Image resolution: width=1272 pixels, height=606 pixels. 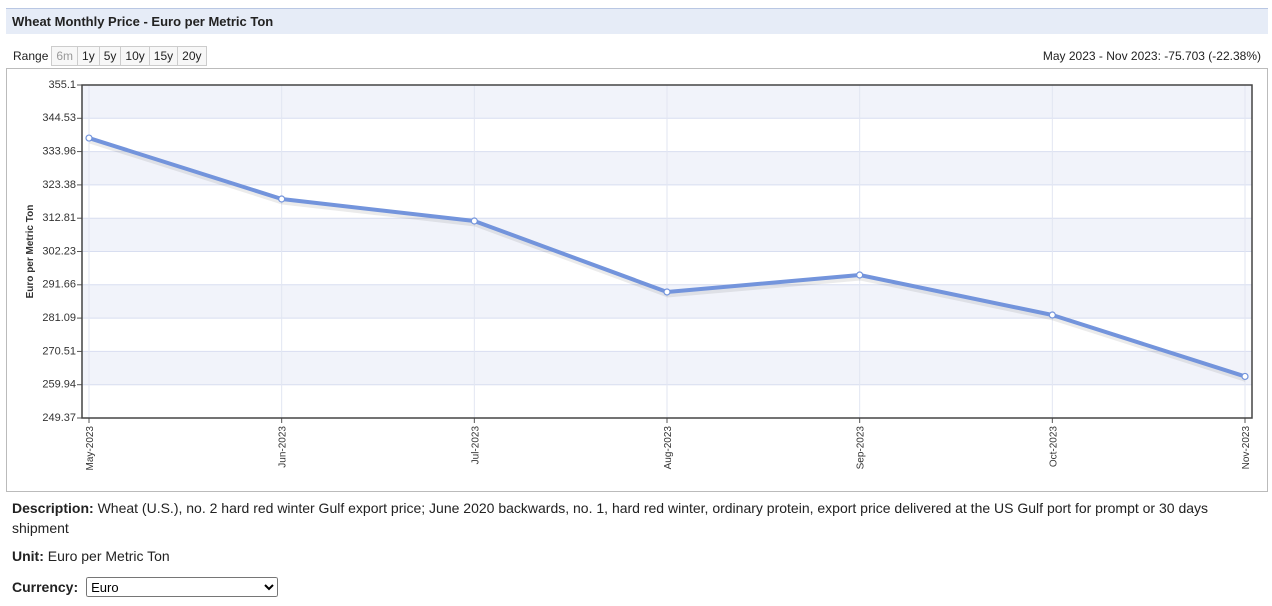 I want to click on y-tick-label: 323.38, so click(x=59, y=185).